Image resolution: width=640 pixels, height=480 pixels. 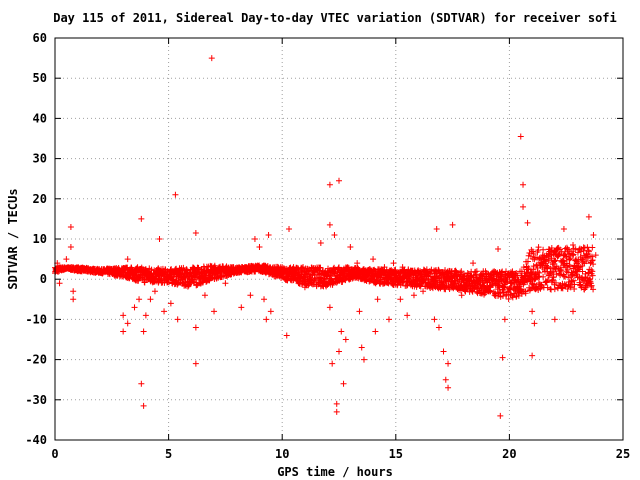 I want to click on y-tick-label: 60, so click(x=40, y=38).